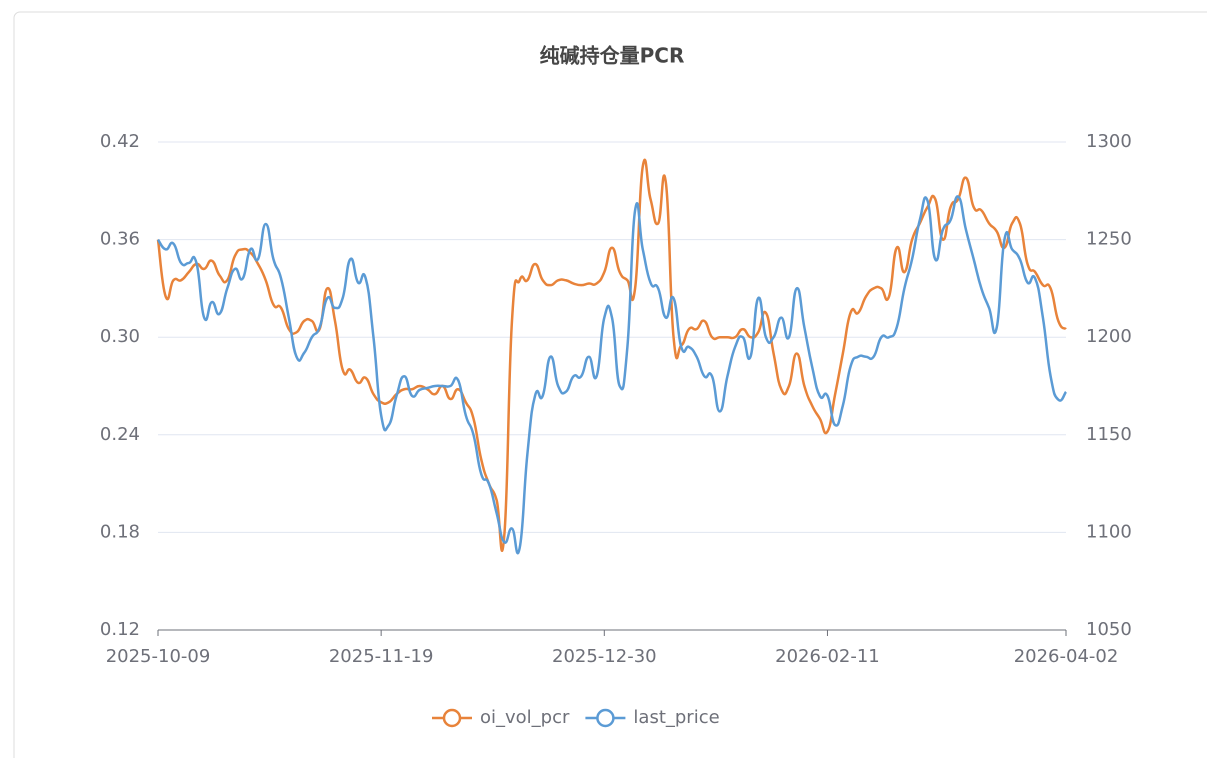 The image size is (1207, 758). Describe the element at coordinates (120, 629) in the screenshot. I see `y-tick-label: 0.12` at that location.